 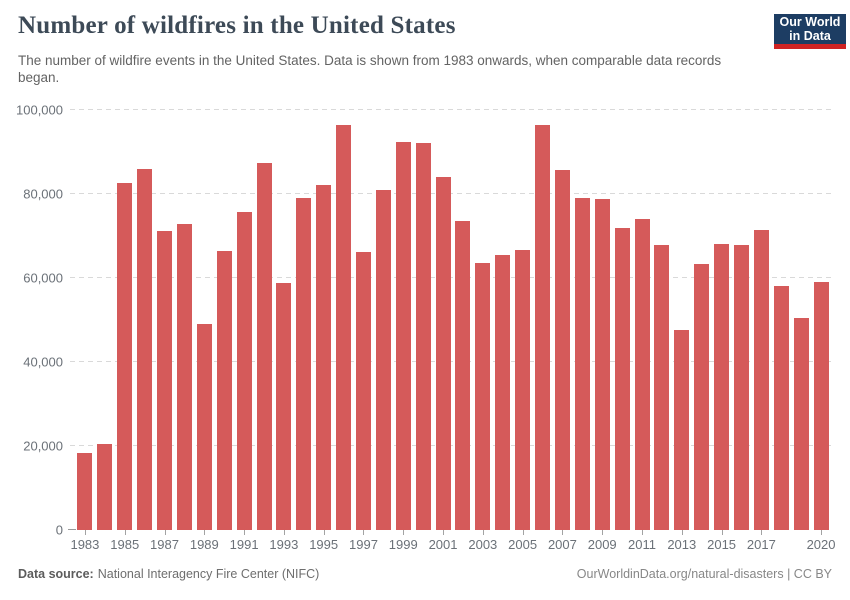 What do you see at coordinates (204, 427) in the screenshot?
I see `bar-1989` at bounding box center [204, 427].